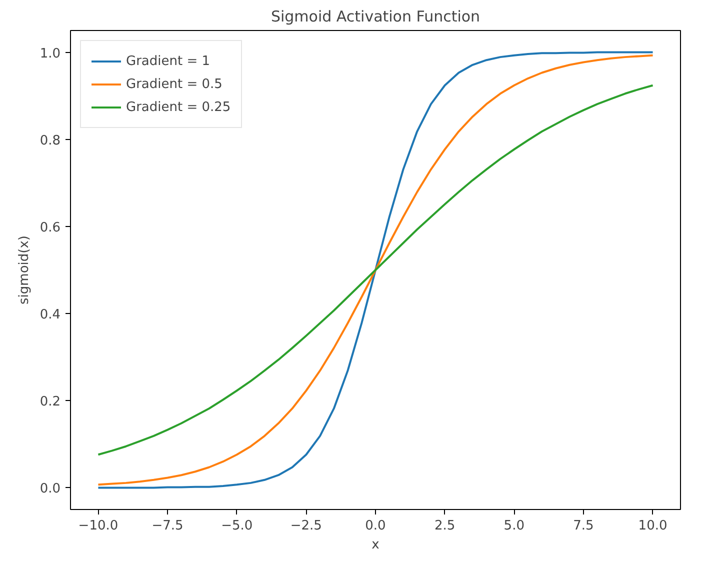 This screenshot has height=565, width=708. Describe the element at coordinates (583, 526) in the screenshot. I see `x-tick-label: 7.5` at that location.